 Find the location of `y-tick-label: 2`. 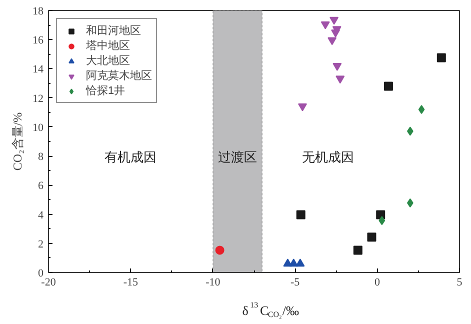

y-tick-label: 2 is located at coordinates (41, 244).